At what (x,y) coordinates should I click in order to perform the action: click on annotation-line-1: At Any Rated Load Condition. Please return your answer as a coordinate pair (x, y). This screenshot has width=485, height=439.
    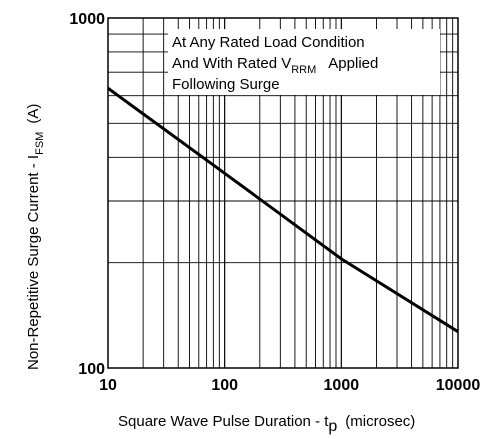
    Looking at the image, I should click on (268, 42).